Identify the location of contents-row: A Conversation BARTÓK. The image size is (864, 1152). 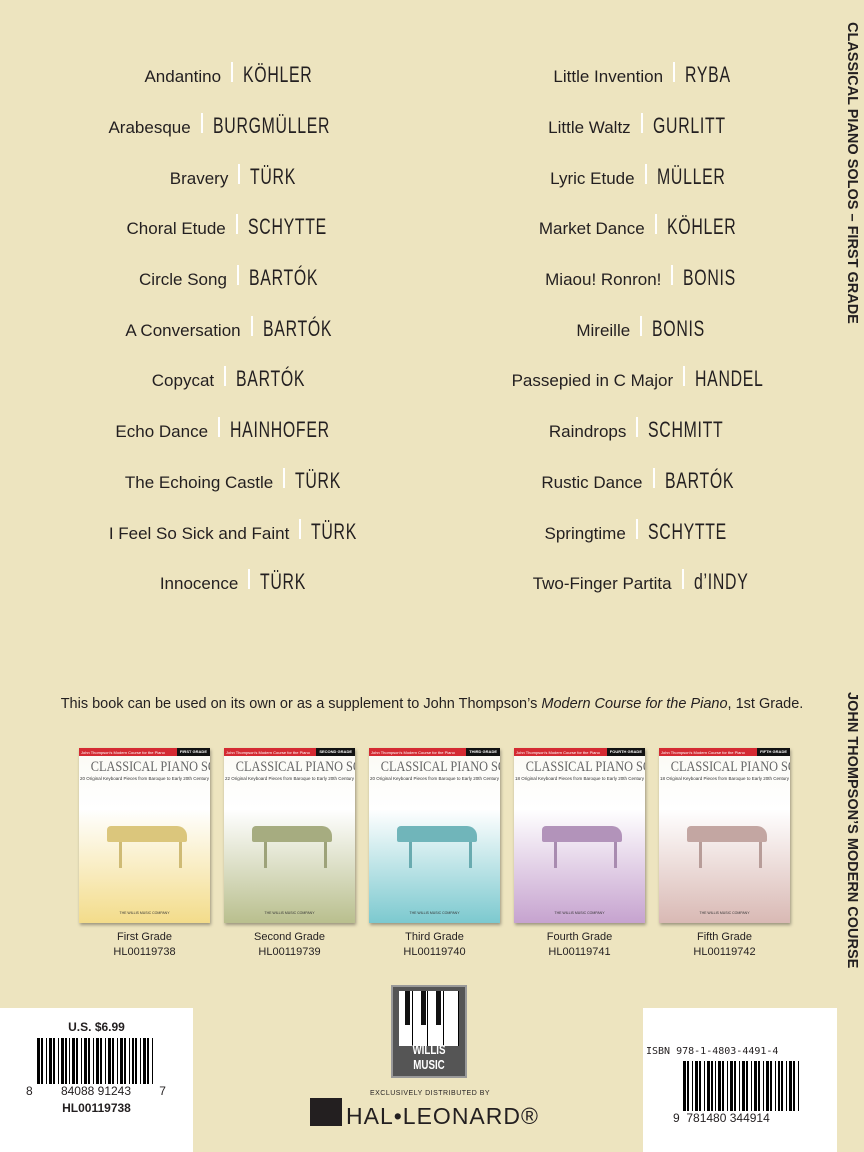
(228, 330).